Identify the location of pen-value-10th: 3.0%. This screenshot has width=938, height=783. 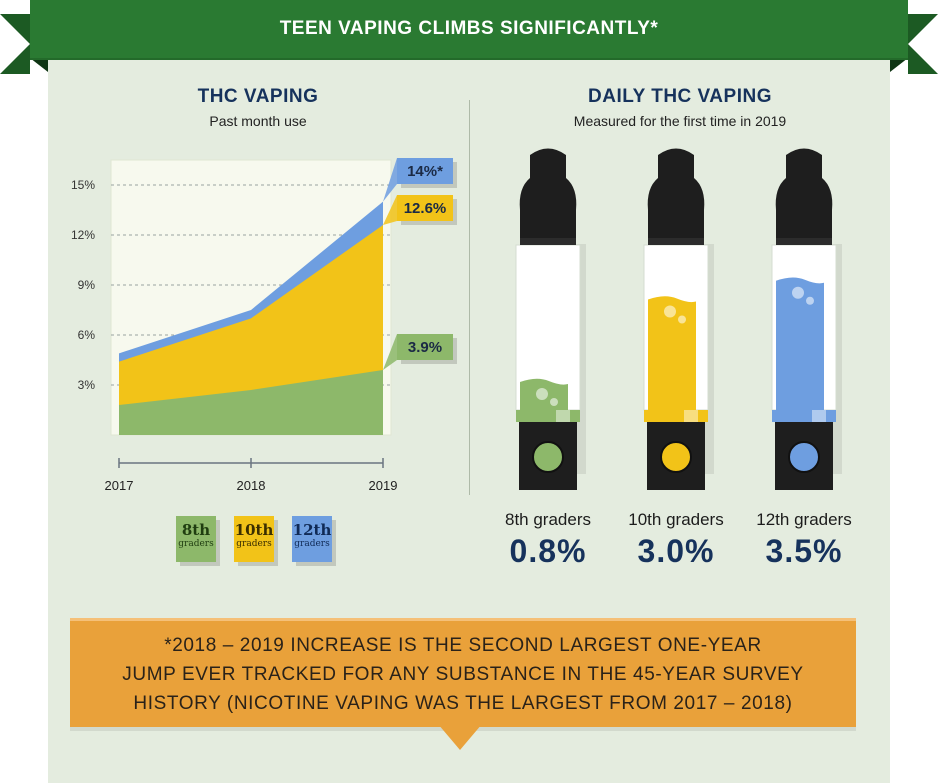
(676, 551).